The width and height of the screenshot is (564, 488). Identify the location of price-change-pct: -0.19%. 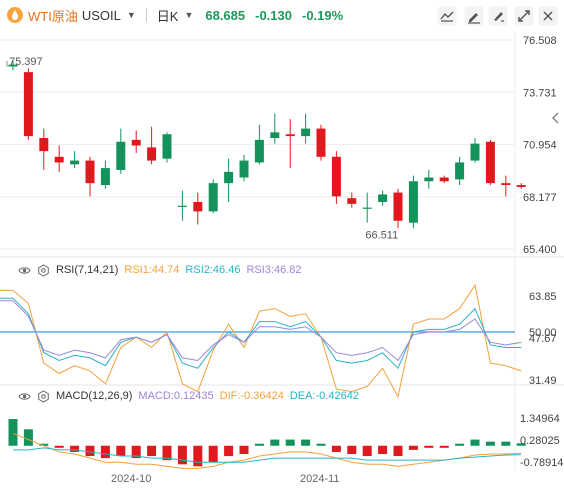
(323, 15).